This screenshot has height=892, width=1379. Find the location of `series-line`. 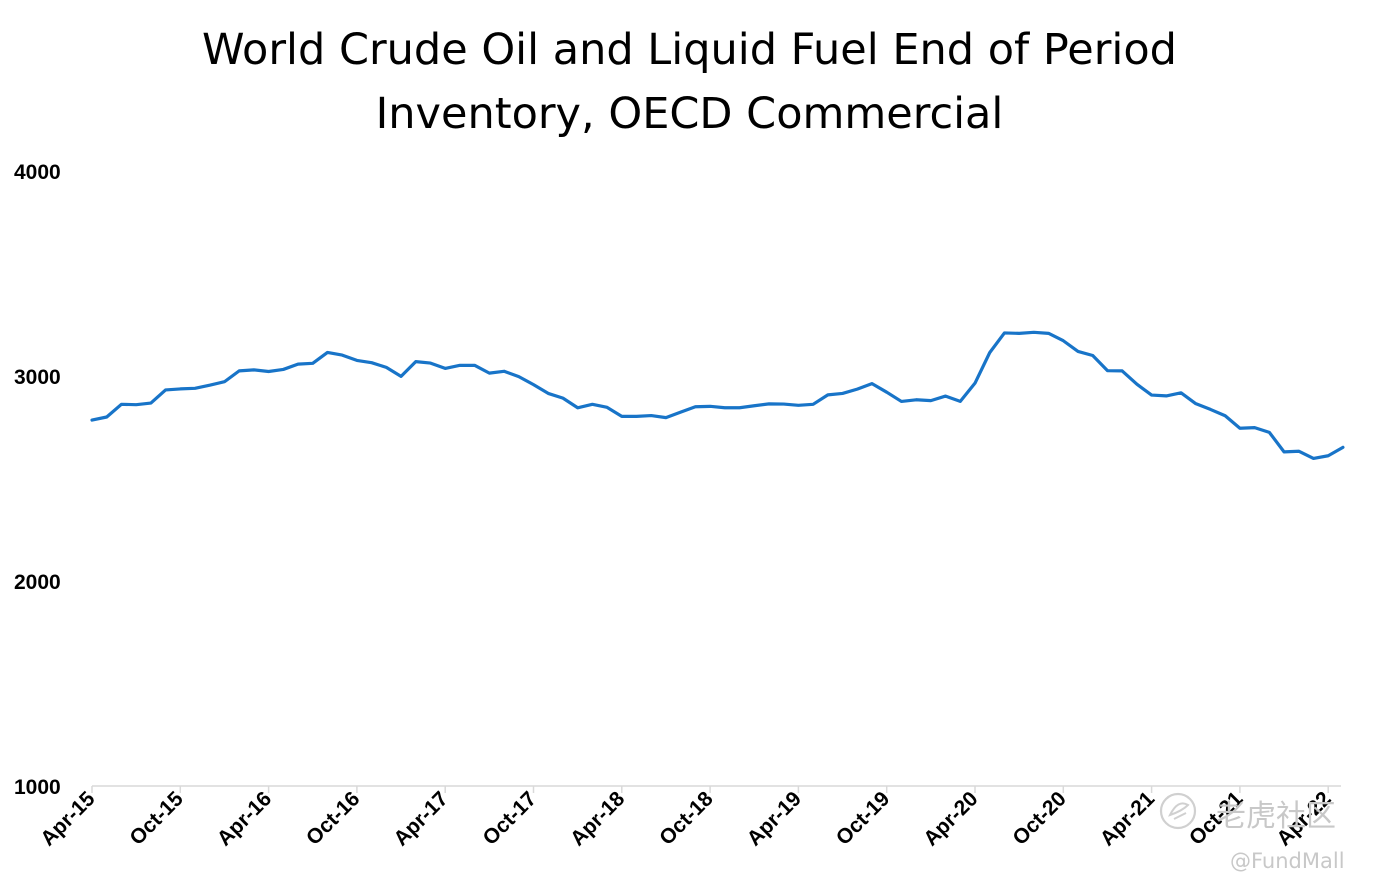

series-line is located at coordinates (717, 395).